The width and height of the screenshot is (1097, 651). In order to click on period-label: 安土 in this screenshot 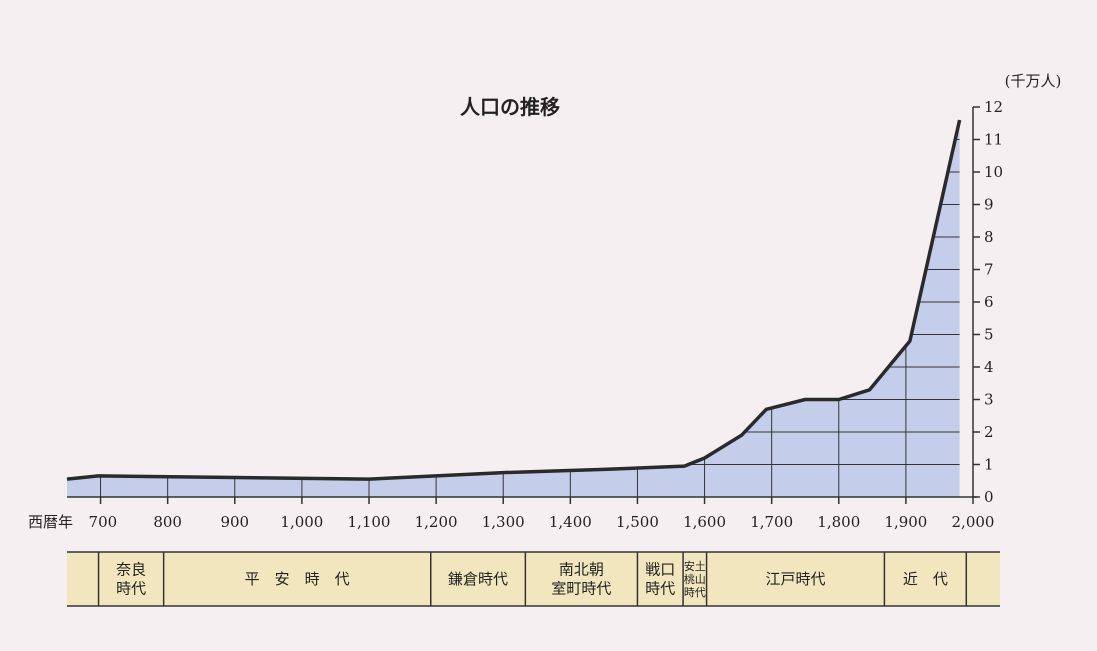, I will do `click(695, 566)`.